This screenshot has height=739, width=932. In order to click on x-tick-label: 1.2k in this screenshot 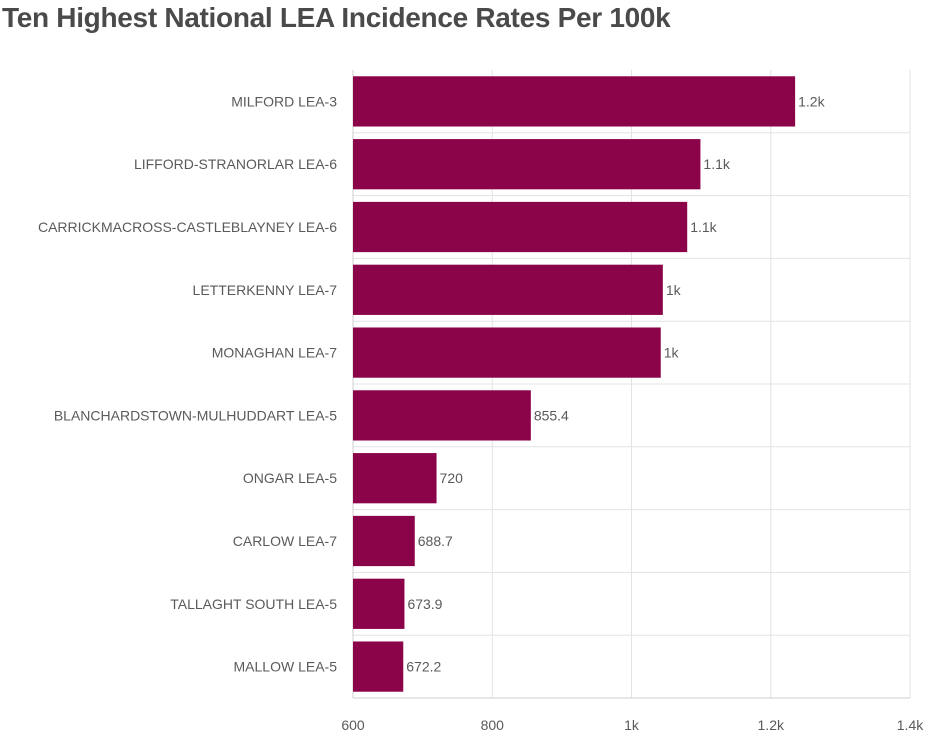, I will do `click(771, 725)`.